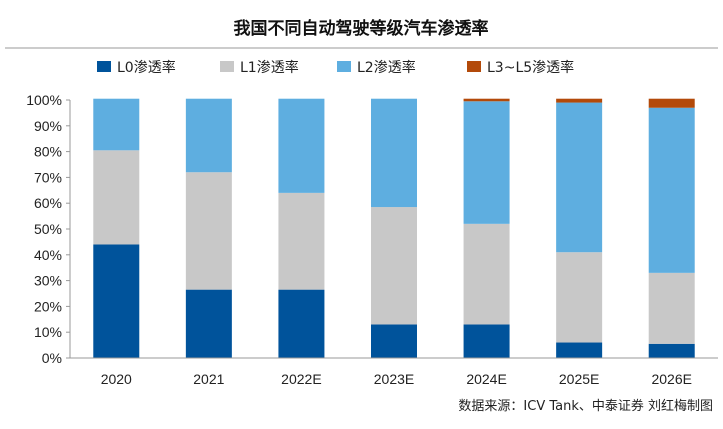  Describe the element at coordinates (48, 126) in the screenshot. I see `y-tick-label: 90%` at that location.